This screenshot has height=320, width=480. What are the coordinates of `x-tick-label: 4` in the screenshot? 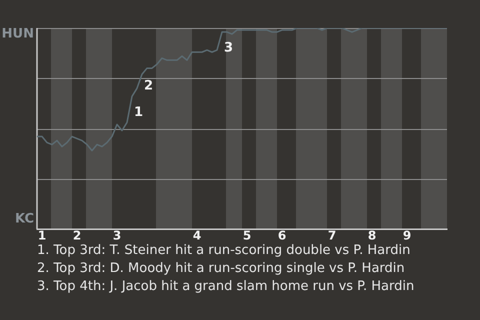 It's located at (197, 235).